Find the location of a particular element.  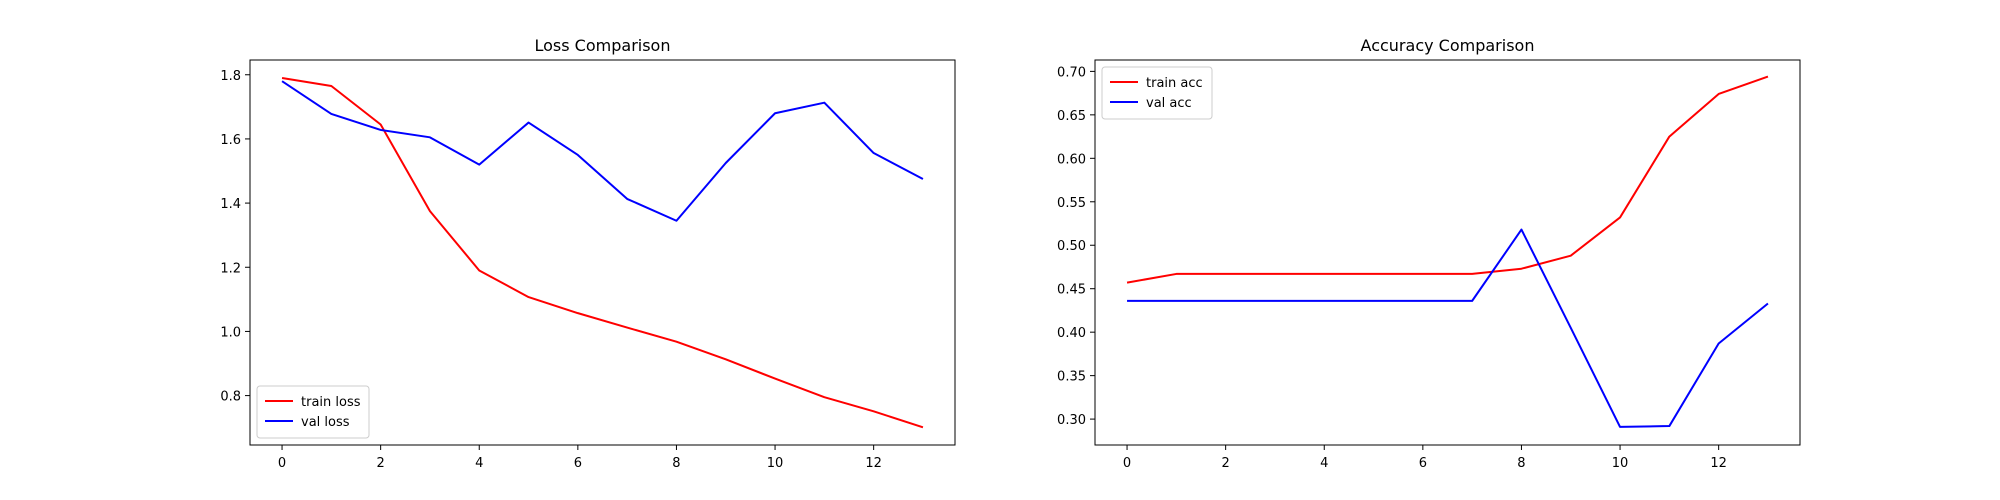

legend-label: val loss is located at coordinates (325, 422).